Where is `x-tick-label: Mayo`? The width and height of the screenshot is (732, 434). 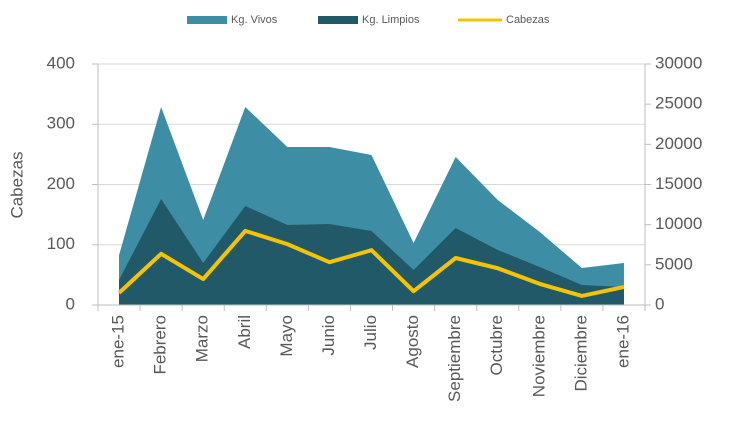 x-tick-label: Mayo is located at coordinates (286, 336).